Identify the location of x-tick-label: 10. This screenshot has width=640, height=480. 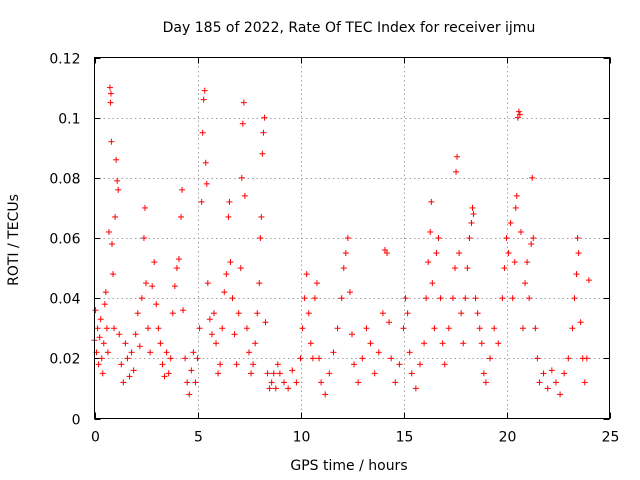
(302, 438).